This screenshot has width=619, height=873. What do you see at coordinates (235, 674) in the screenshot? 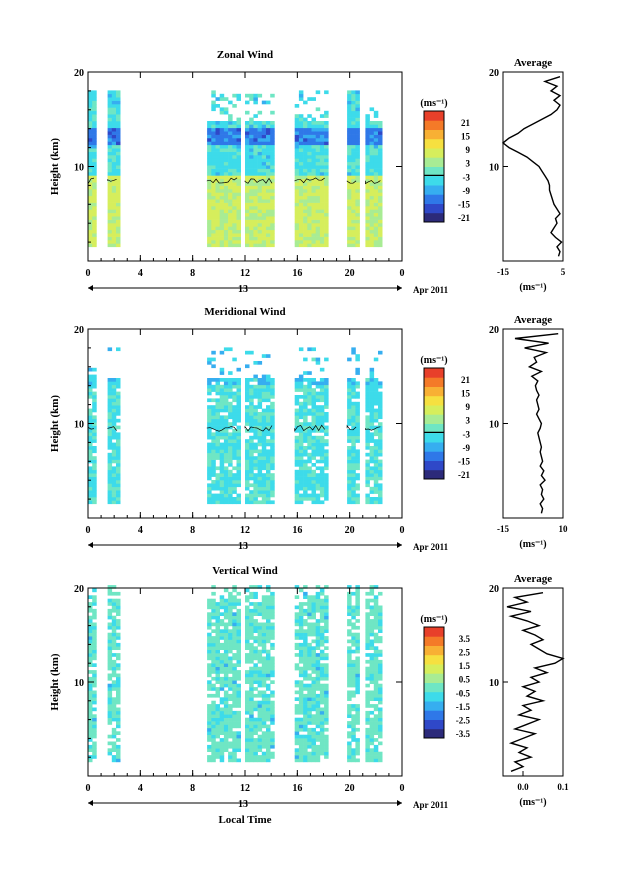
I see `heatmap-cells` at bounding box center [235, 674].